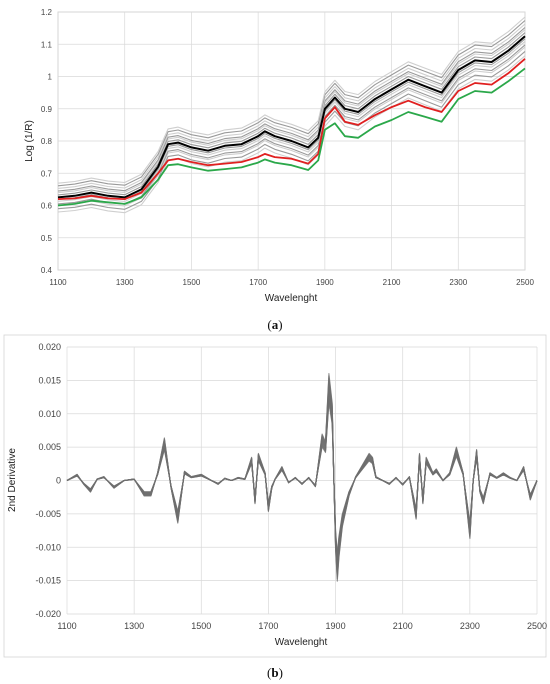 The width and height of the screenshot is (550, 684). Describe the element at coordinates (192, 282) in the screenshot. I see `x-tick-label-a: 1500` at that location.